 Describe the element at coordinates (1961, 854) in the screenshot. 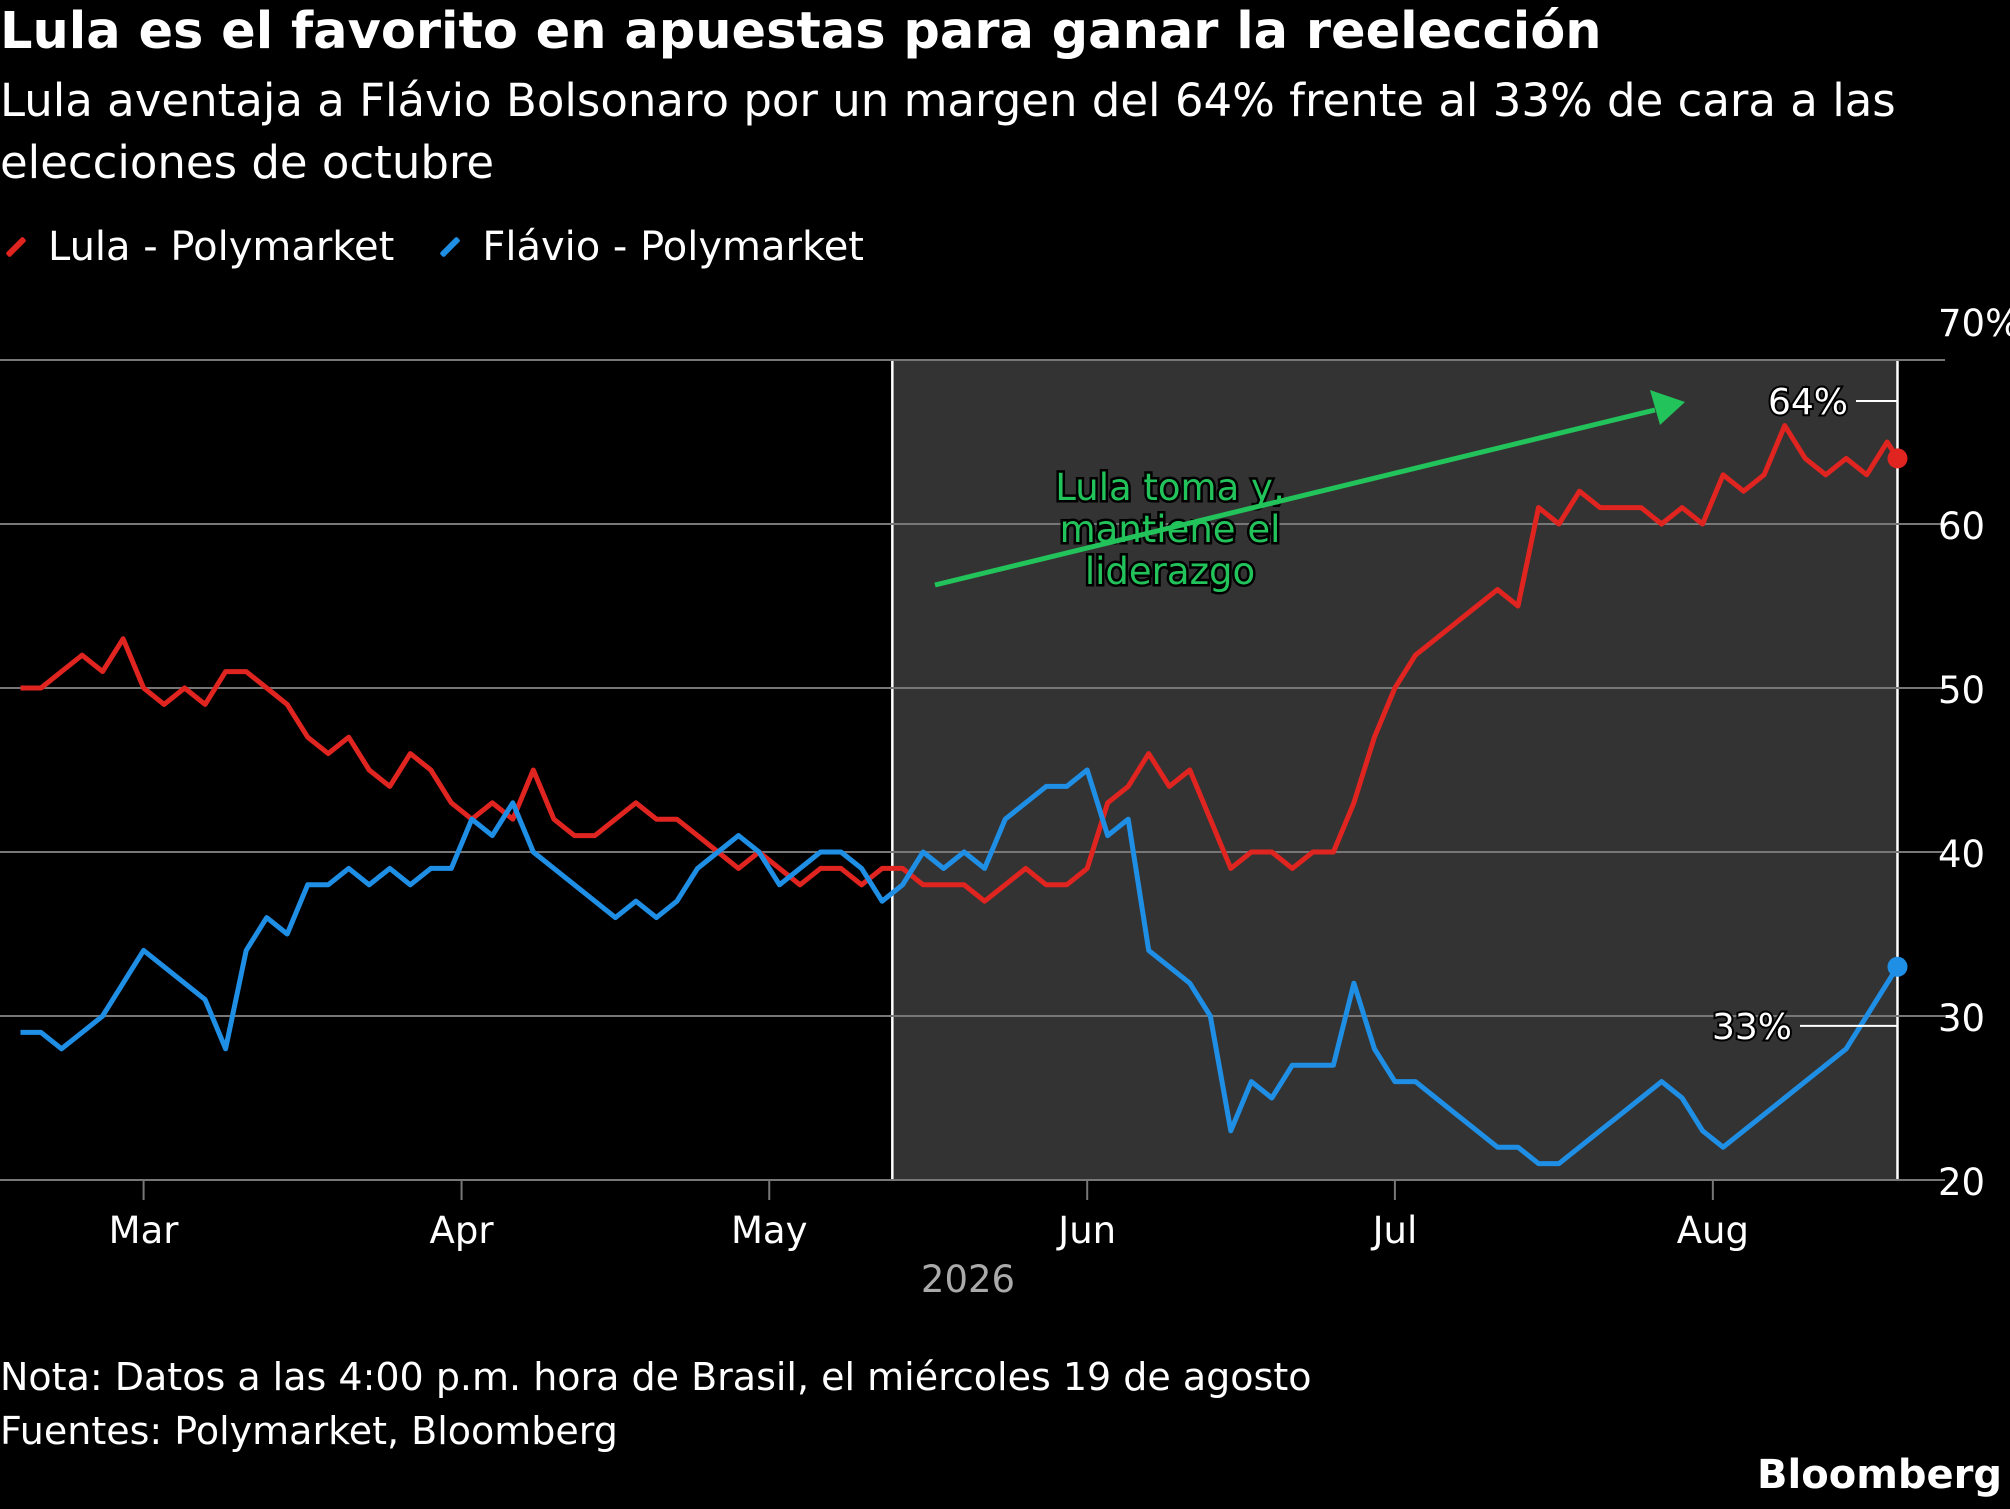

I see `y-tick-label-40: 40` at that location.